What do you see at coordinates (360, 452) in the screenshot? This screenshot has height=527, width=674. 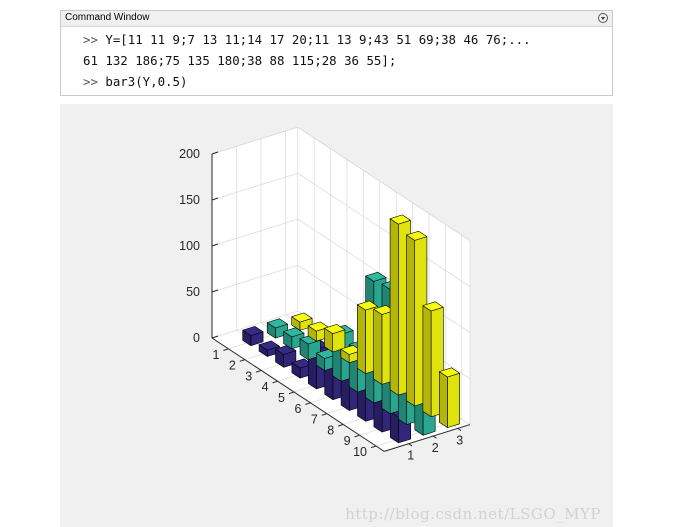 I see `row-tick-label: 10` at bounding box center [360, 452].